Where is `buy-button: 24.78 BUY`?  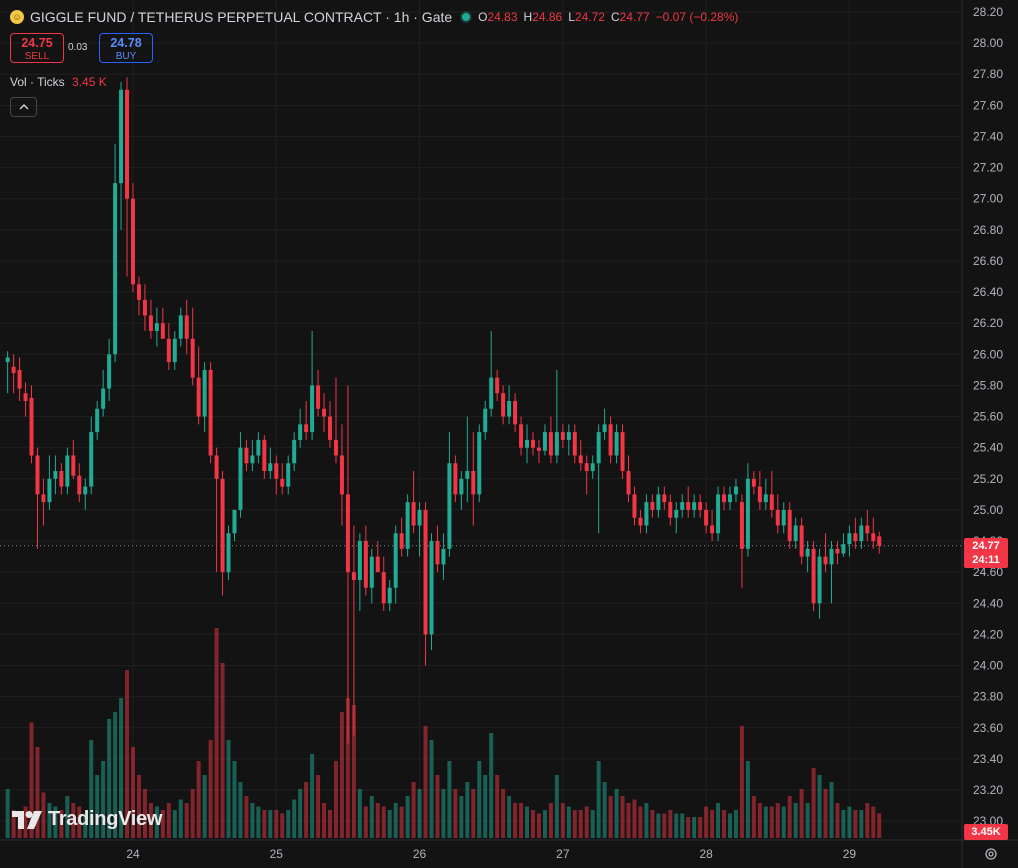
buy-button: 24.78 BUY is located at coordinates (126, 48).